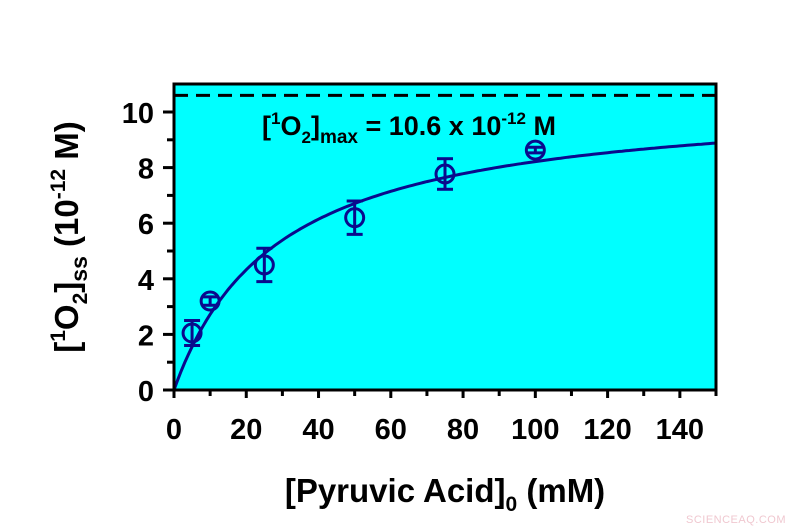 This screenshot has width=800, height=530. Describe the element at coordinates (148, 253) in the screenshot. I see `y-axis: 0 2 4 6 8 10` at that location.